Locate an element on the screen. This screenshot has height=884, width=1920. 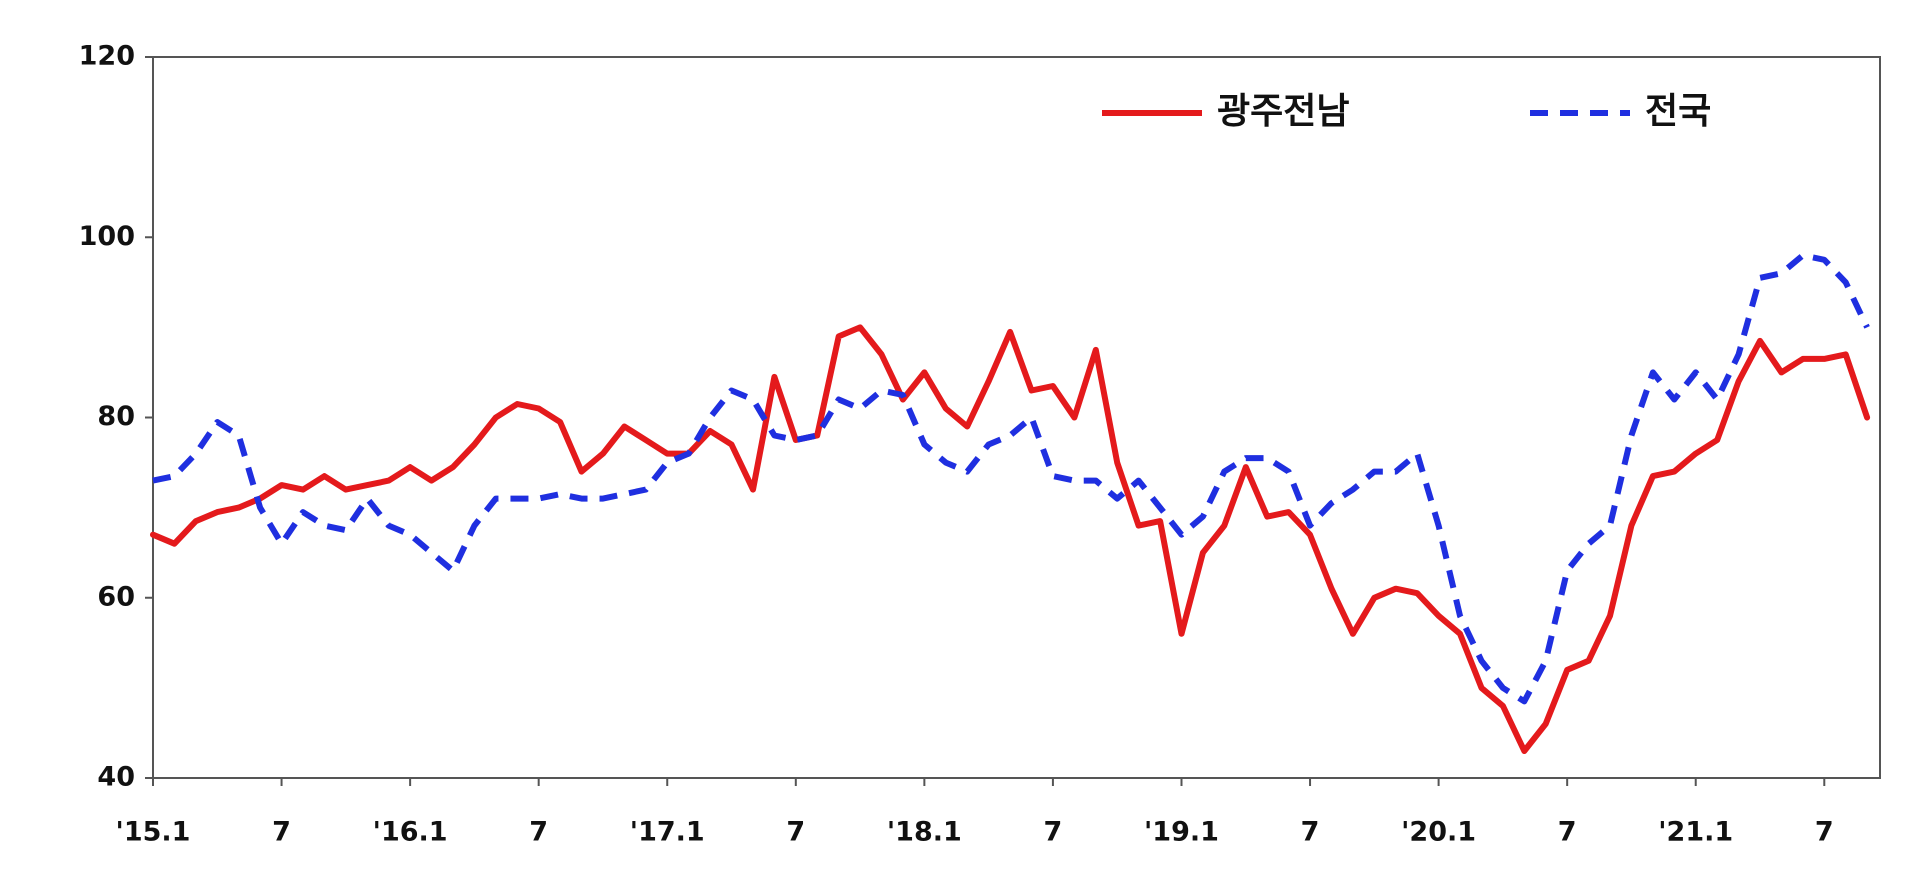
x-tick-label: '18.1 is located at coordinates (924, 832).